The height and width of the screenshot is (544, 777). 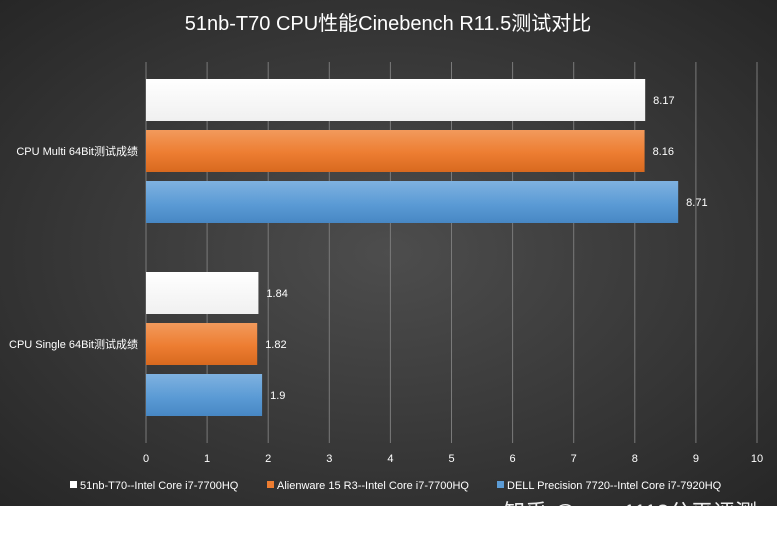 What do you see at coordinates (696, 459) in the screenshot?
I see `x-tick-label: 9` at bounding box center [696, 459].